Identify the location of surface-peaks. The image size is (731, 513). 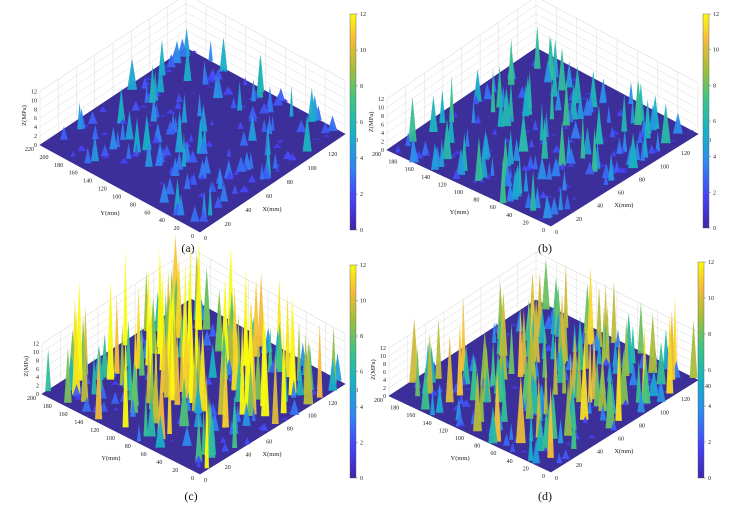
(195, 124).